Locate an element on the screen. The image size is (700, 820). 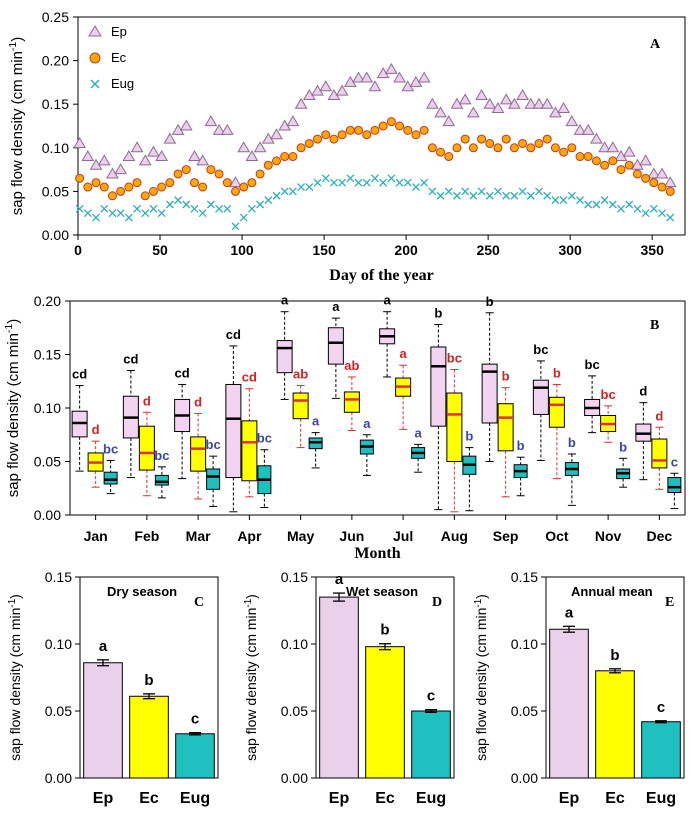
x-tick-label: Sep is located at coordinates (506, 536).